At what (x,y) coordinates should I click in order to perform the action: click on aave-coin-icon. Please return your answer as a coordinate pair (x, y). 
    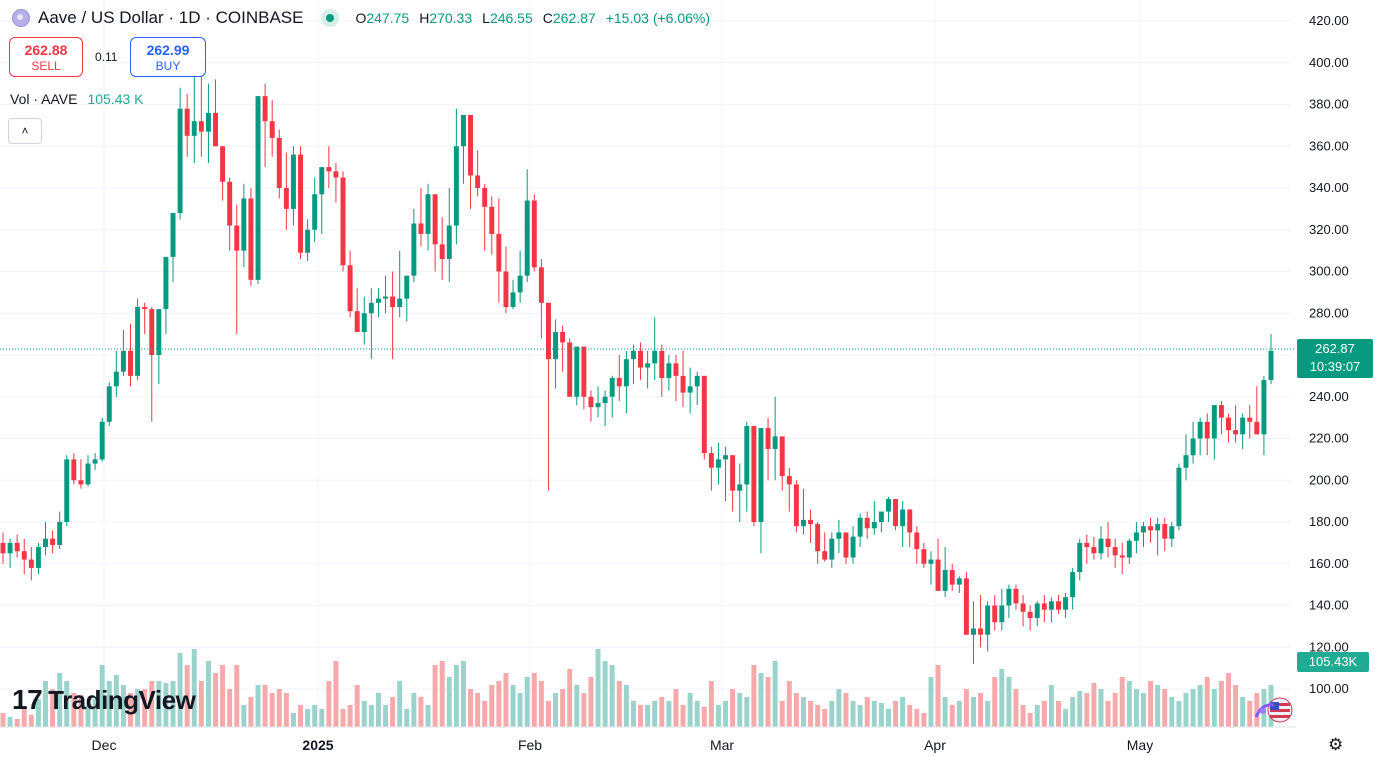
    Looking at the image, I should click on (21, 18).